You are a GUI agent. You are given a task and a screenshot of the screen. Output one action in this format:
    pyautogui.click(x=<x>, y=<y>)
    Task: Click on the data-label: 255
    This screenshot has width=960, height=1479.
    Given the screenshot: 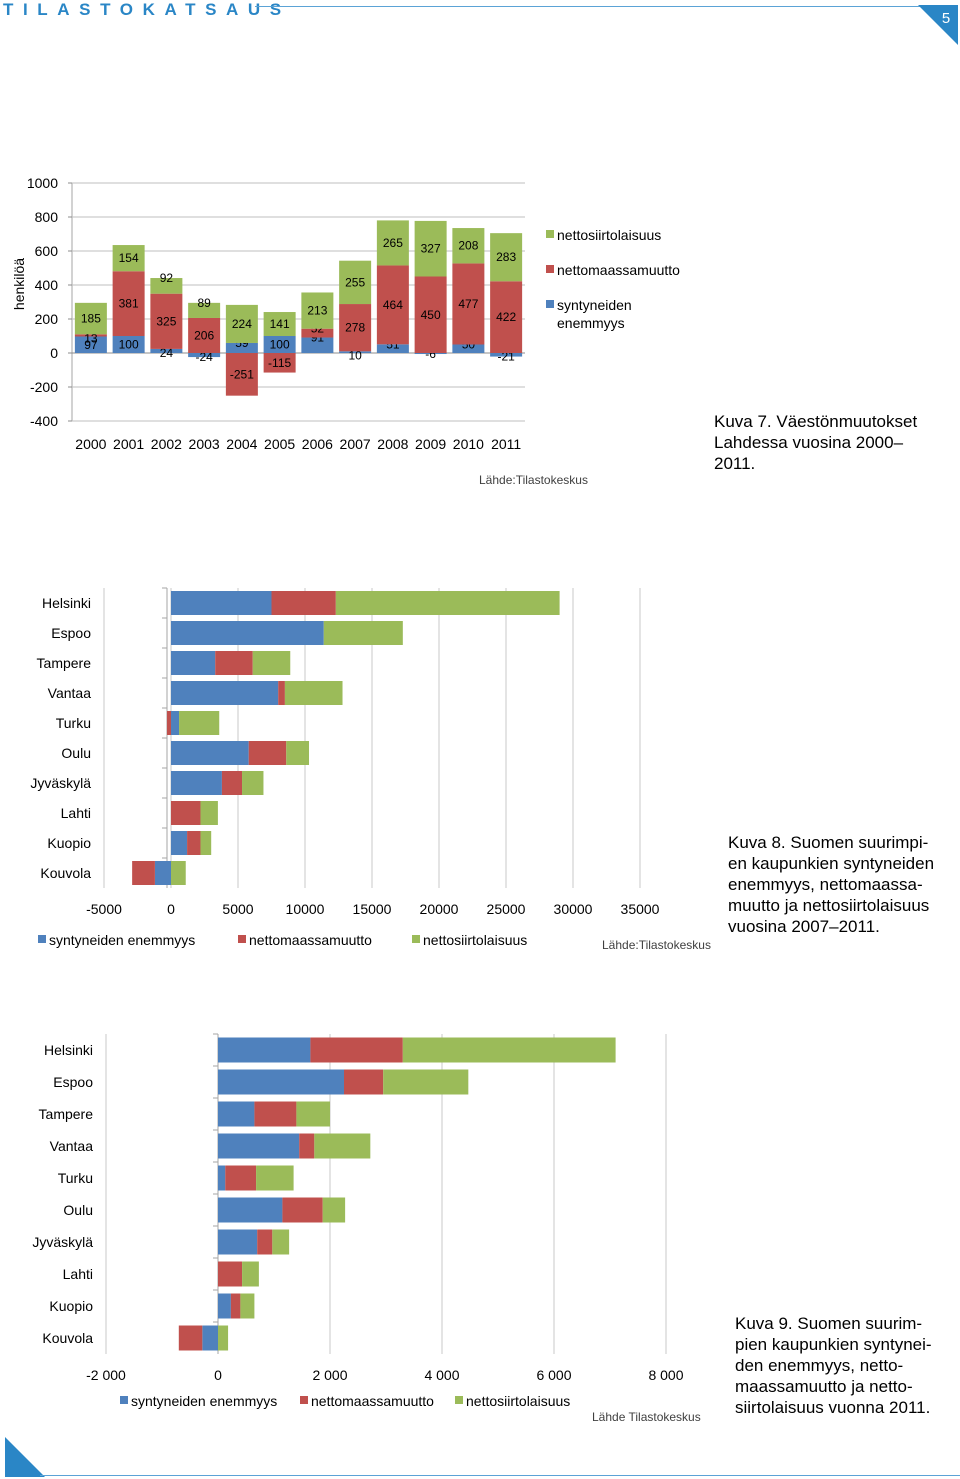 What is the action you would take?
    pyautogui.click(x=355, y=282)
    